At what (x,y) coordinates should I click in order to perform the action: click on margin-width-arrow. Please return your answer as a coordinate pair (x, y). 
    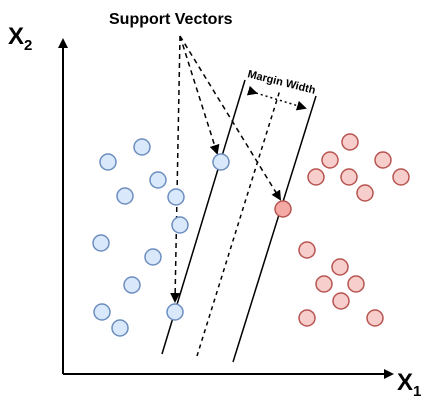
    Looking at the image, I should click on (276, 98).